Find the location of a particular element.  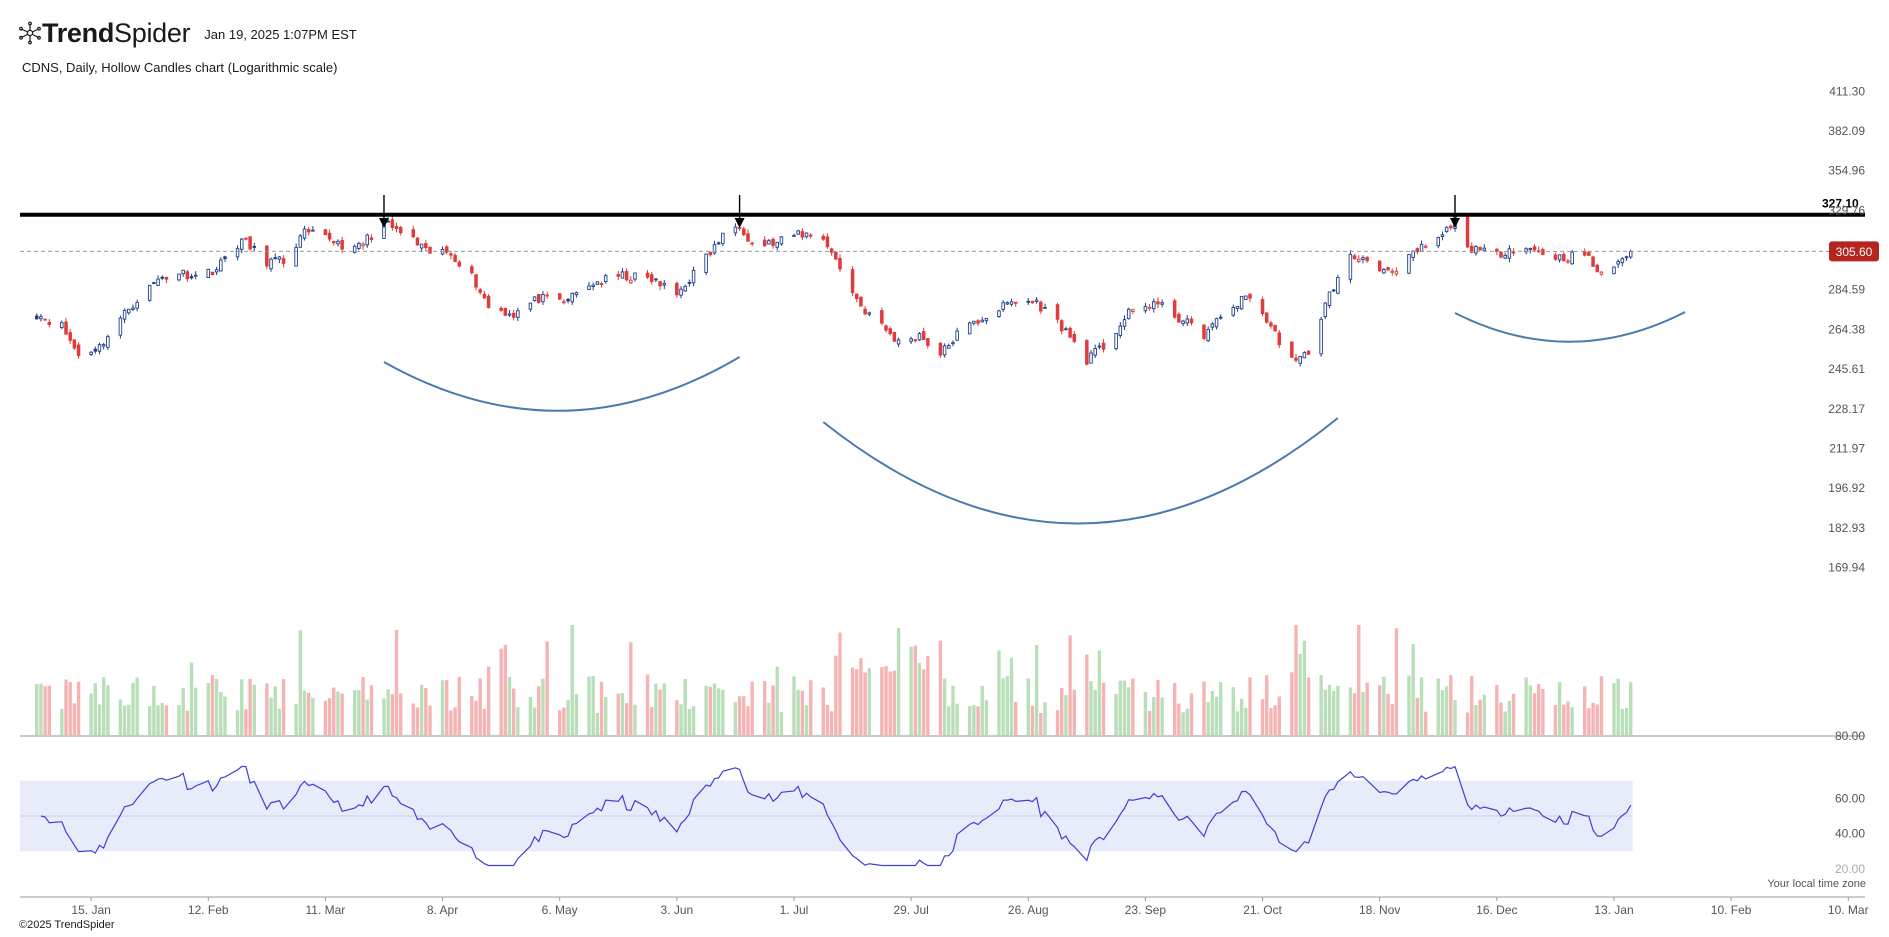

price-axis-tick-label: 382.09 is located at coordinates (1846, 131).